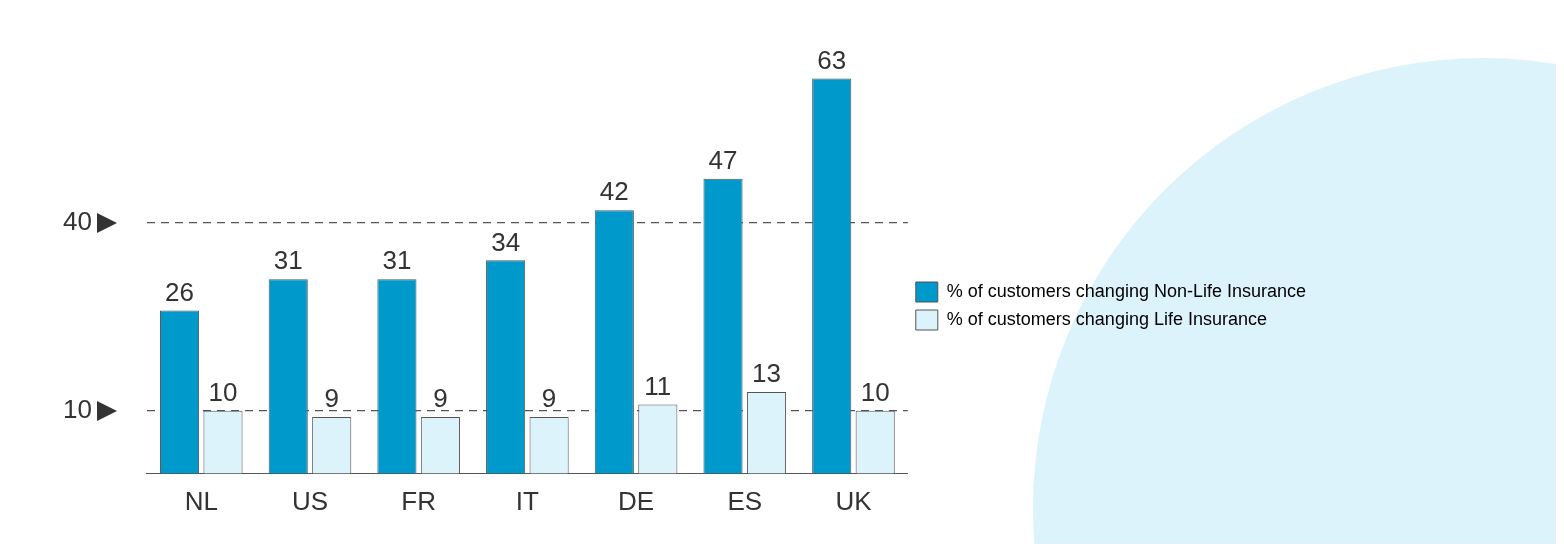  What do you see at coordinates (658, 385) in the screenshot?
I see `data-label: 11` at bounding box center [658, 385].